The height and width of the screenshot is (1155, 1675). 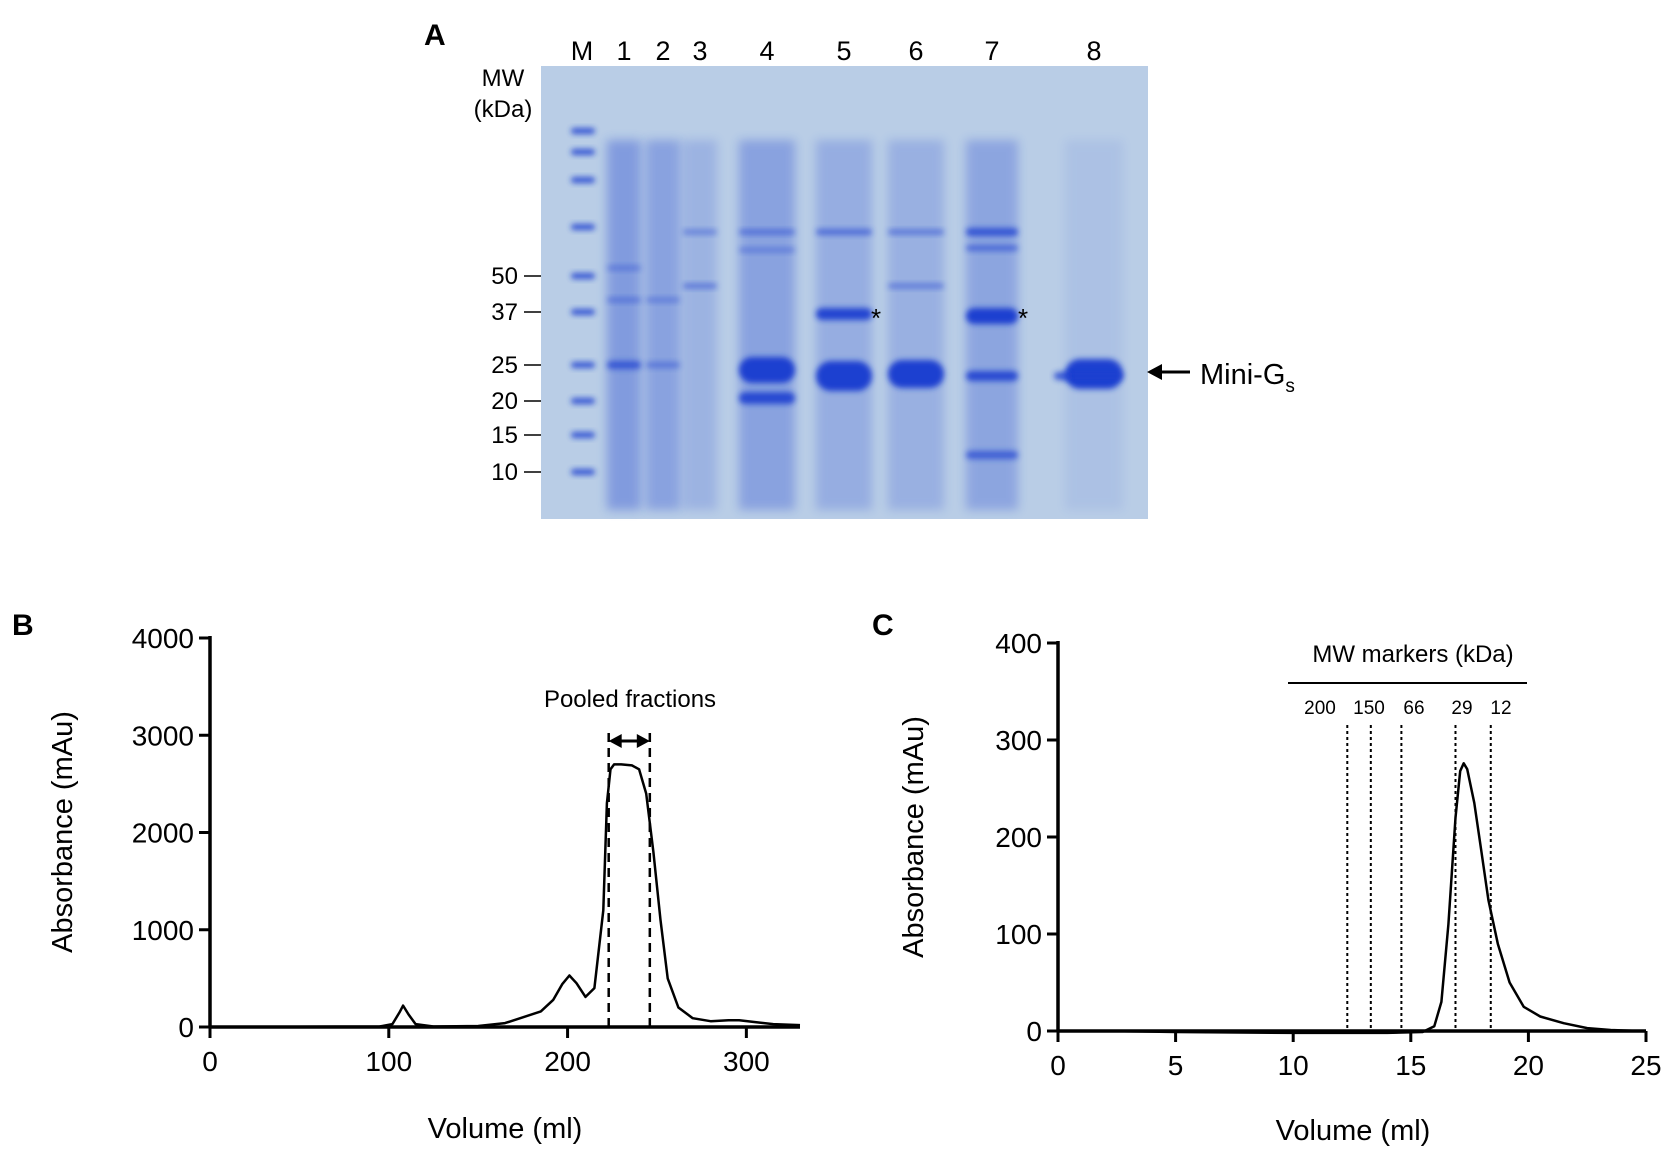 What do you see at coordinates (629, 880) in the screenshot?
I see `chart-b-pooled-fractions` at bounding box center [629, 880].